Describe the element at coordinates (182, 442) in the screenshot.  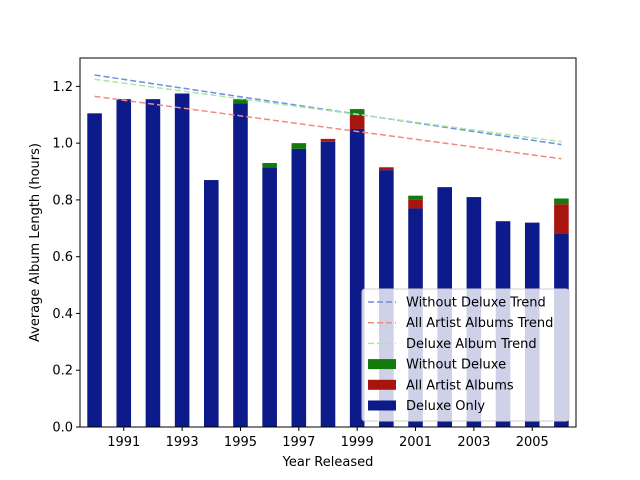
I see `x-tick-label: 1993` at that location.